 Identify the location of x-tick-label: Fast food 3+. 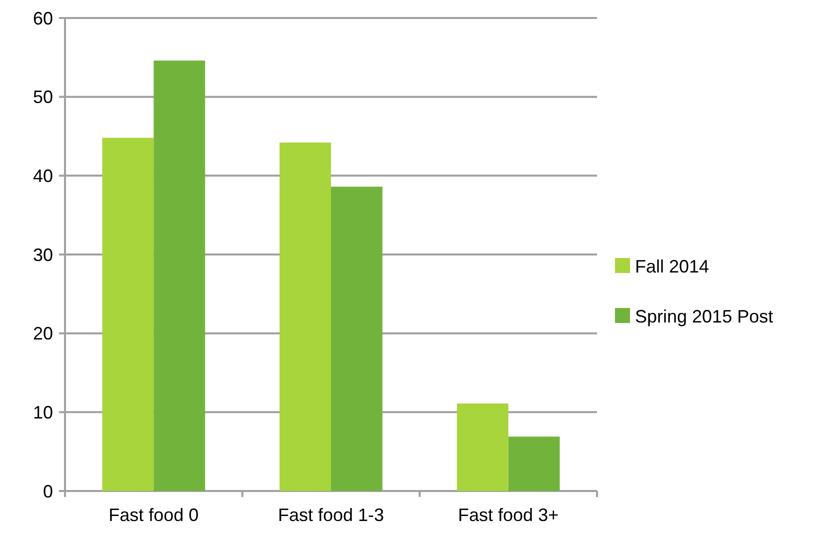
(508, 515).